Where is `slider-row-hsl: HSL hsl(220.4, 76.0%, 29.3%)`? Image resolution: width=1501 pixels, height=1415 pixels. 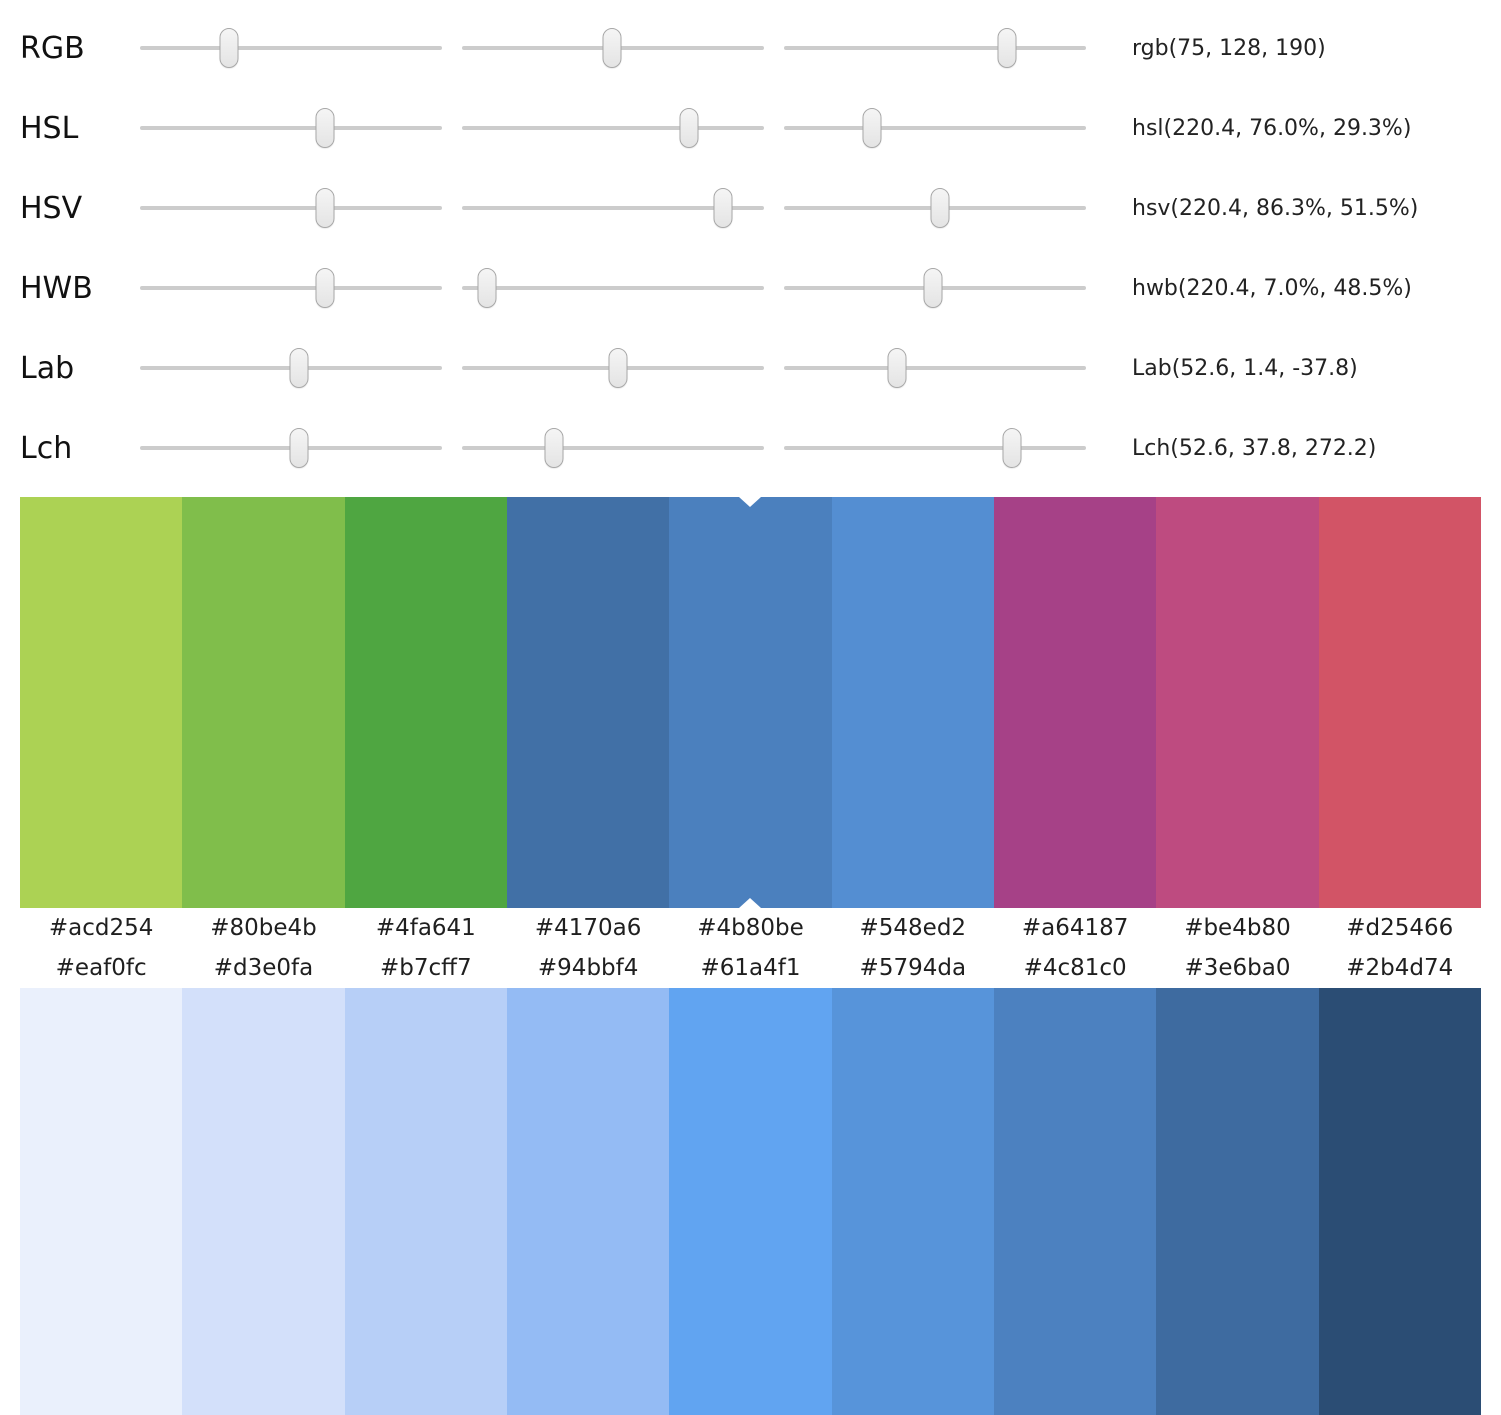
slider-row-hsl: HSL hsl(220.4, 76.0%, 29.3%) is located at coordinates (750, 128).